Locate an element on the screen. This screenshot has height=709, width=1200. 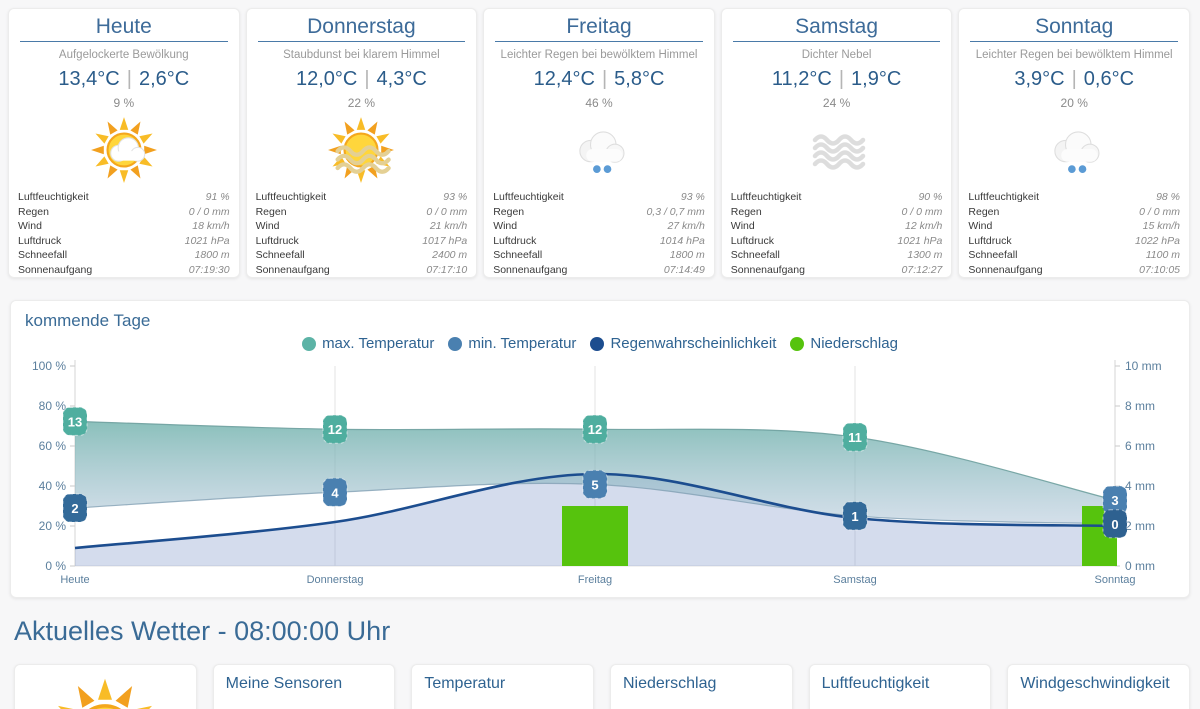
current-weather-card is located at coordinates (105, 686).